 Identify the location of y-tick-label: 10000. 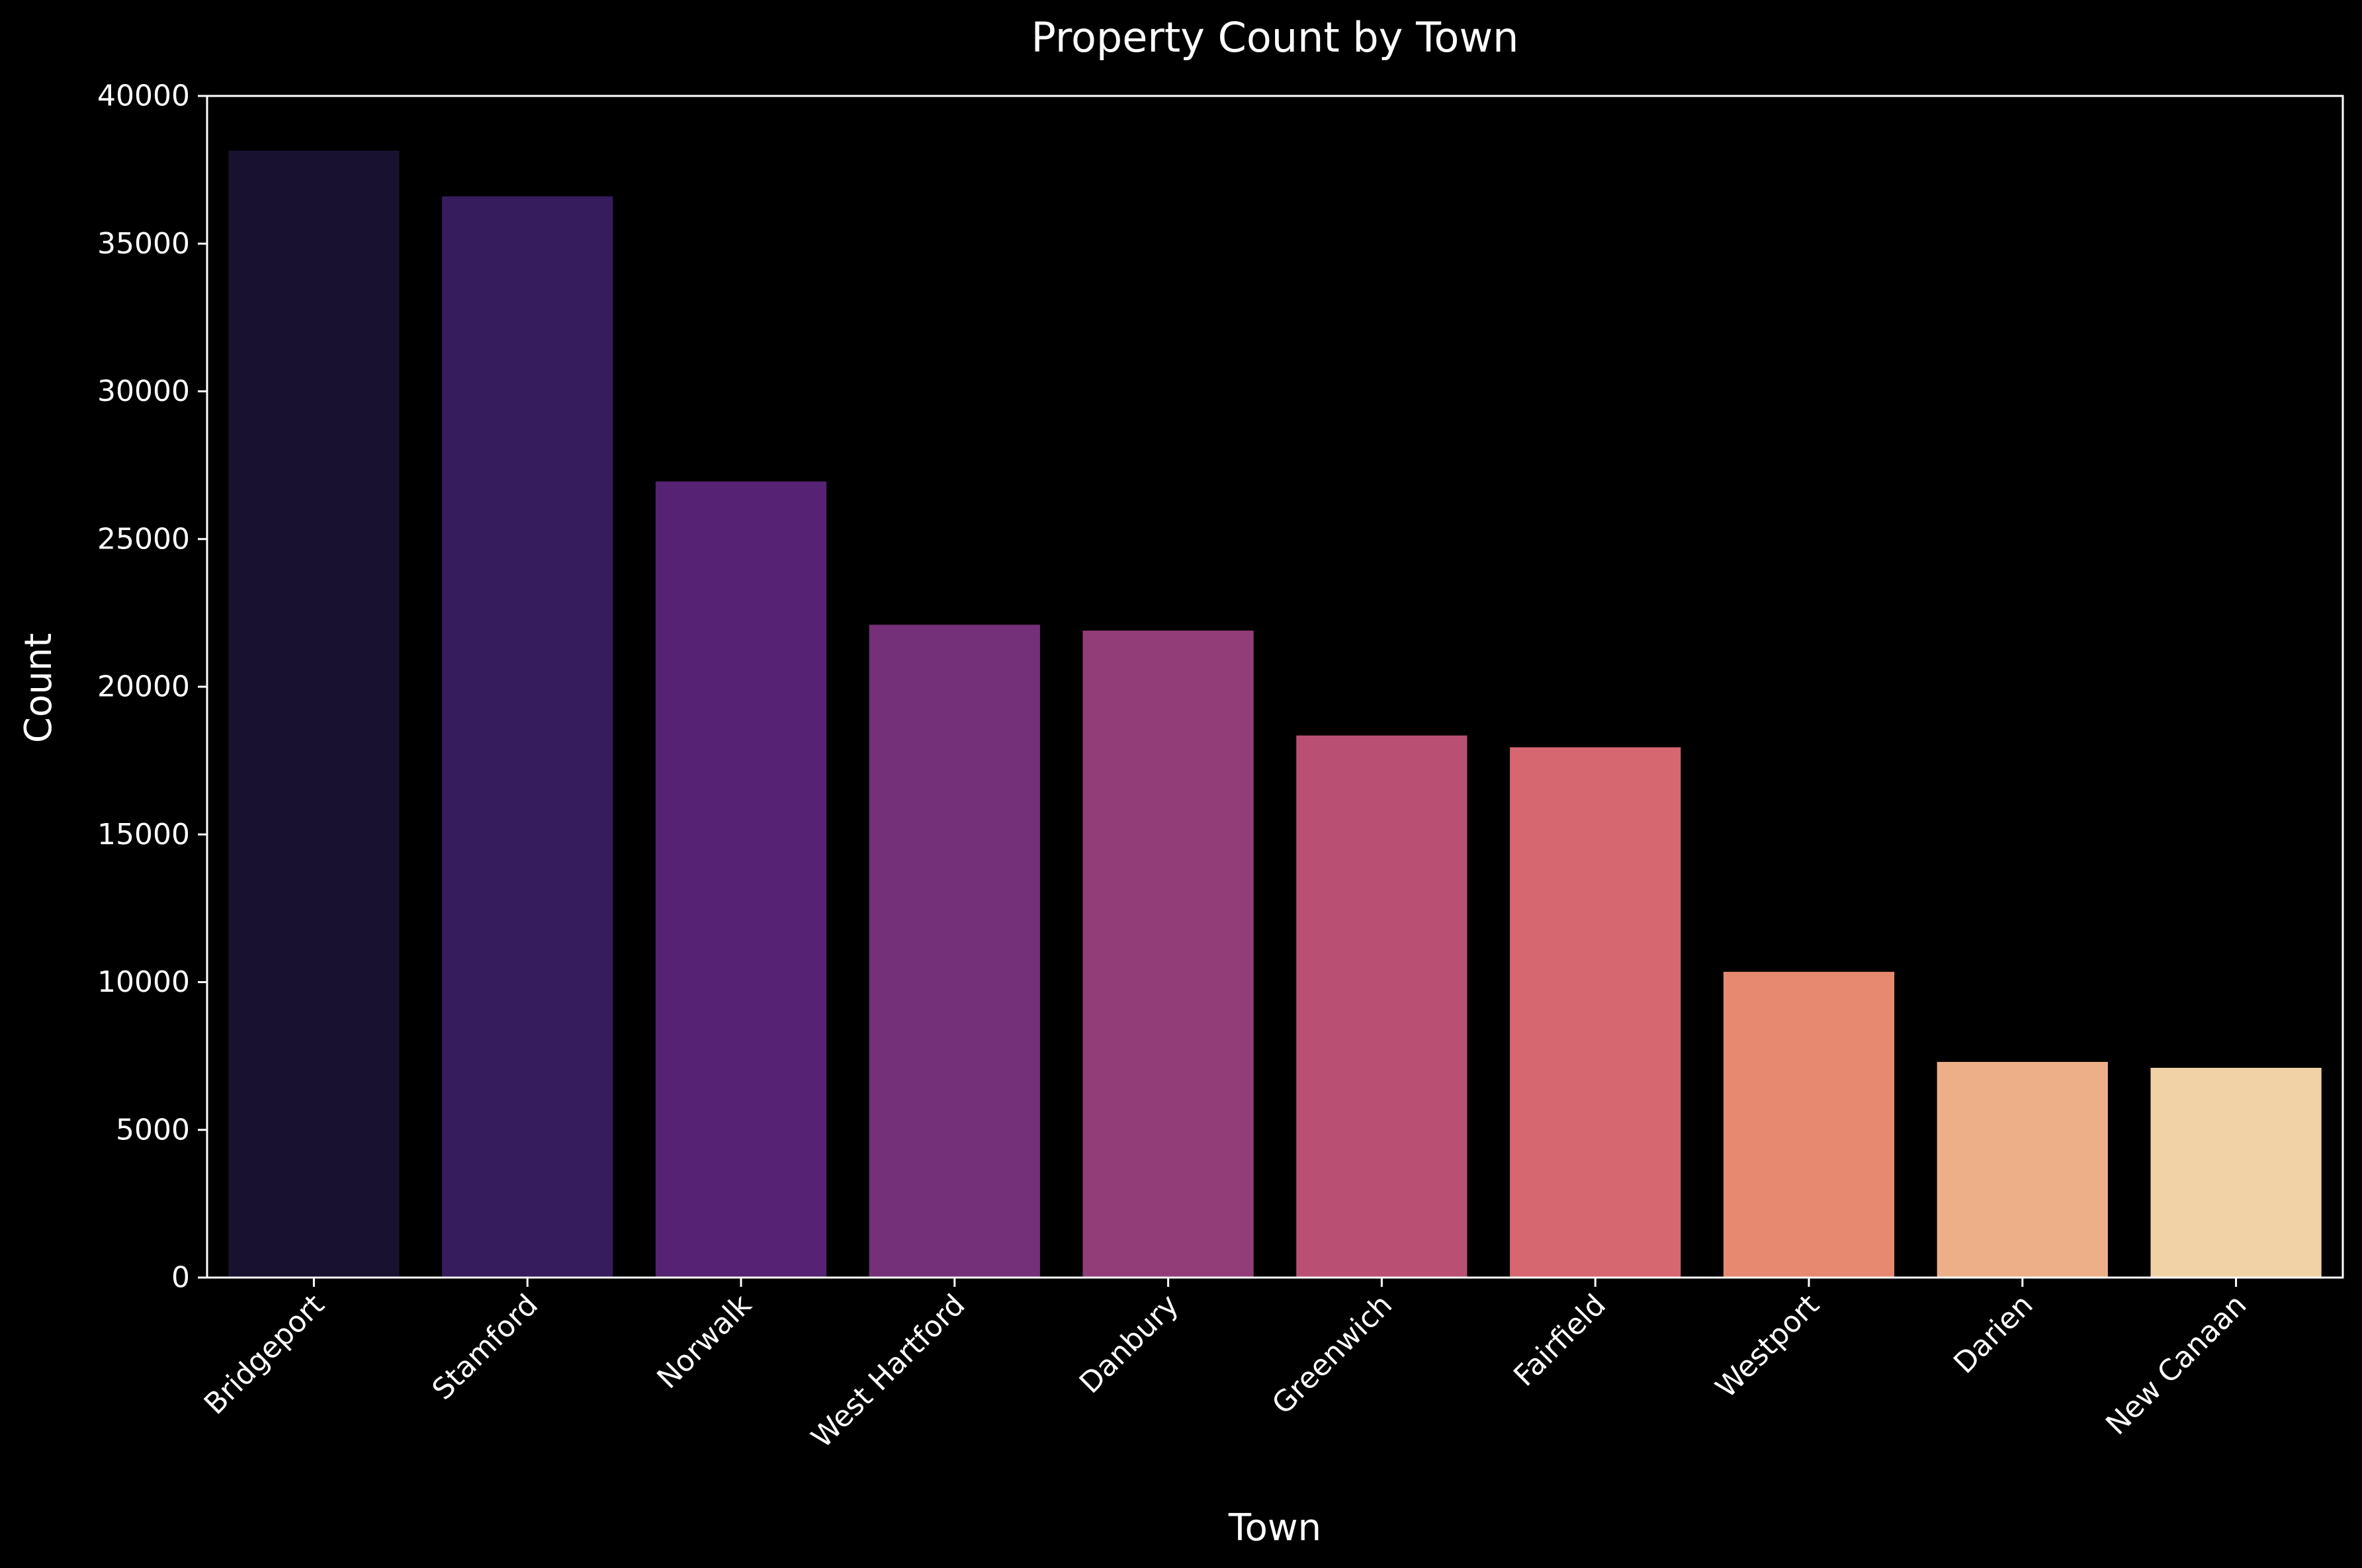
(143, 982).